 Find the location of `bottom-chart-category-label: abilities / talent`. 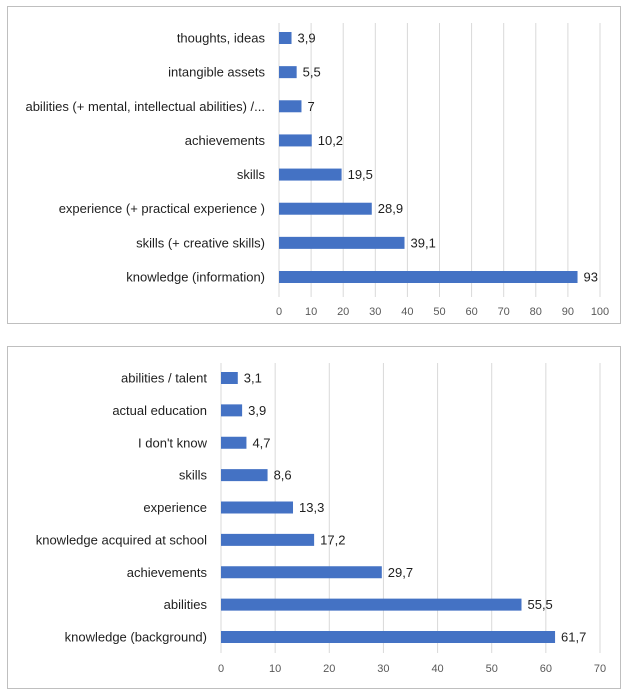

bottom-chart-category-label: abilities / talent is located at coordinates (164, 378).